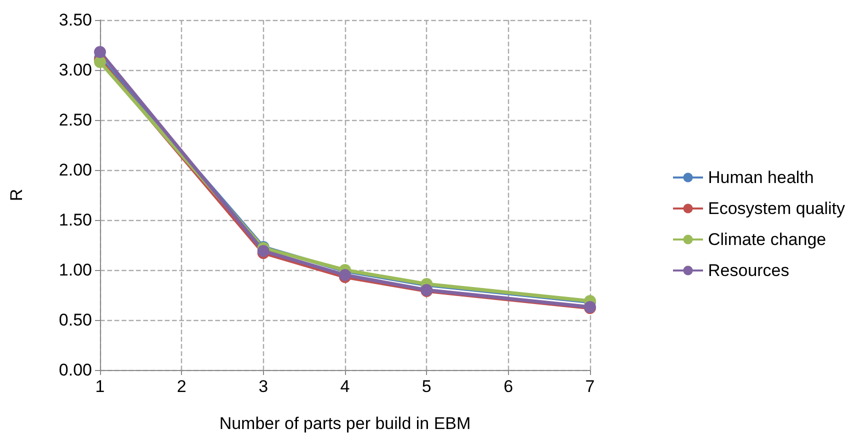 This screenshot has width=860, height=448. I want to click on legend-label: Resources, so click(749, 270).